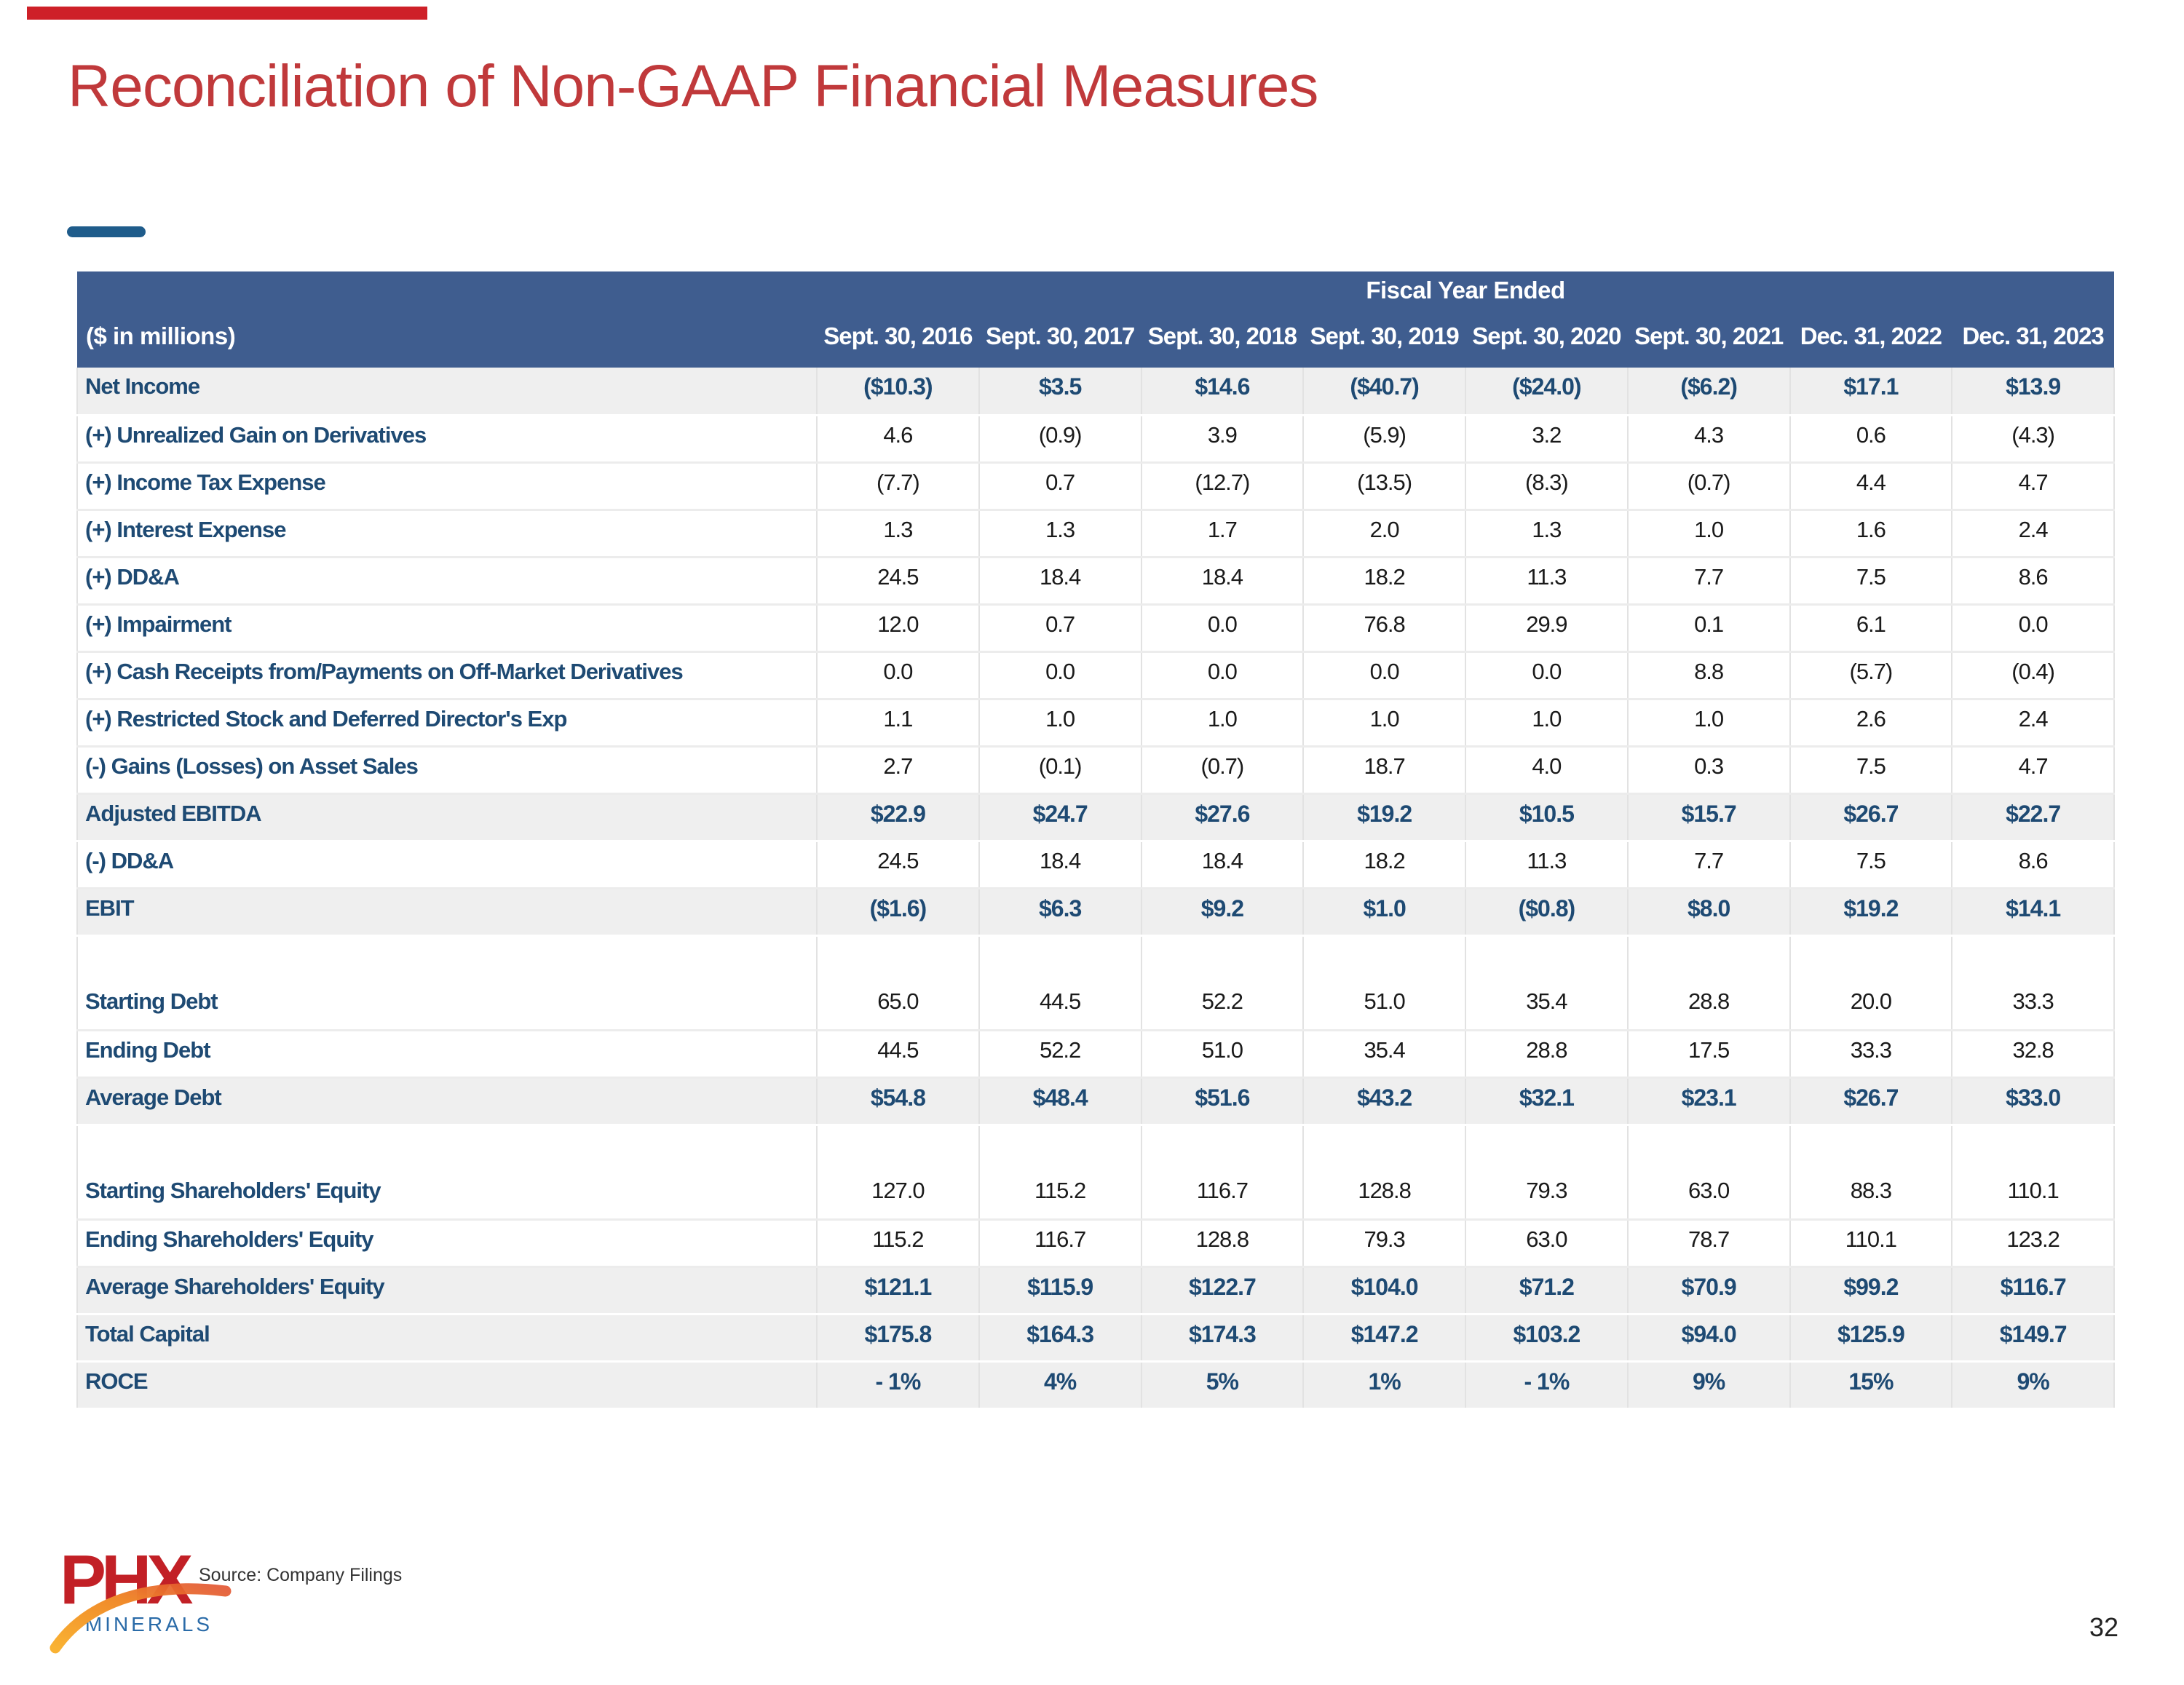 The width and height of the screenshot is (2184, 1685). Describe the element at coordinates (2033, 336) in the screenshot. I see `column-header: Dec. 31, 2023` at that location.